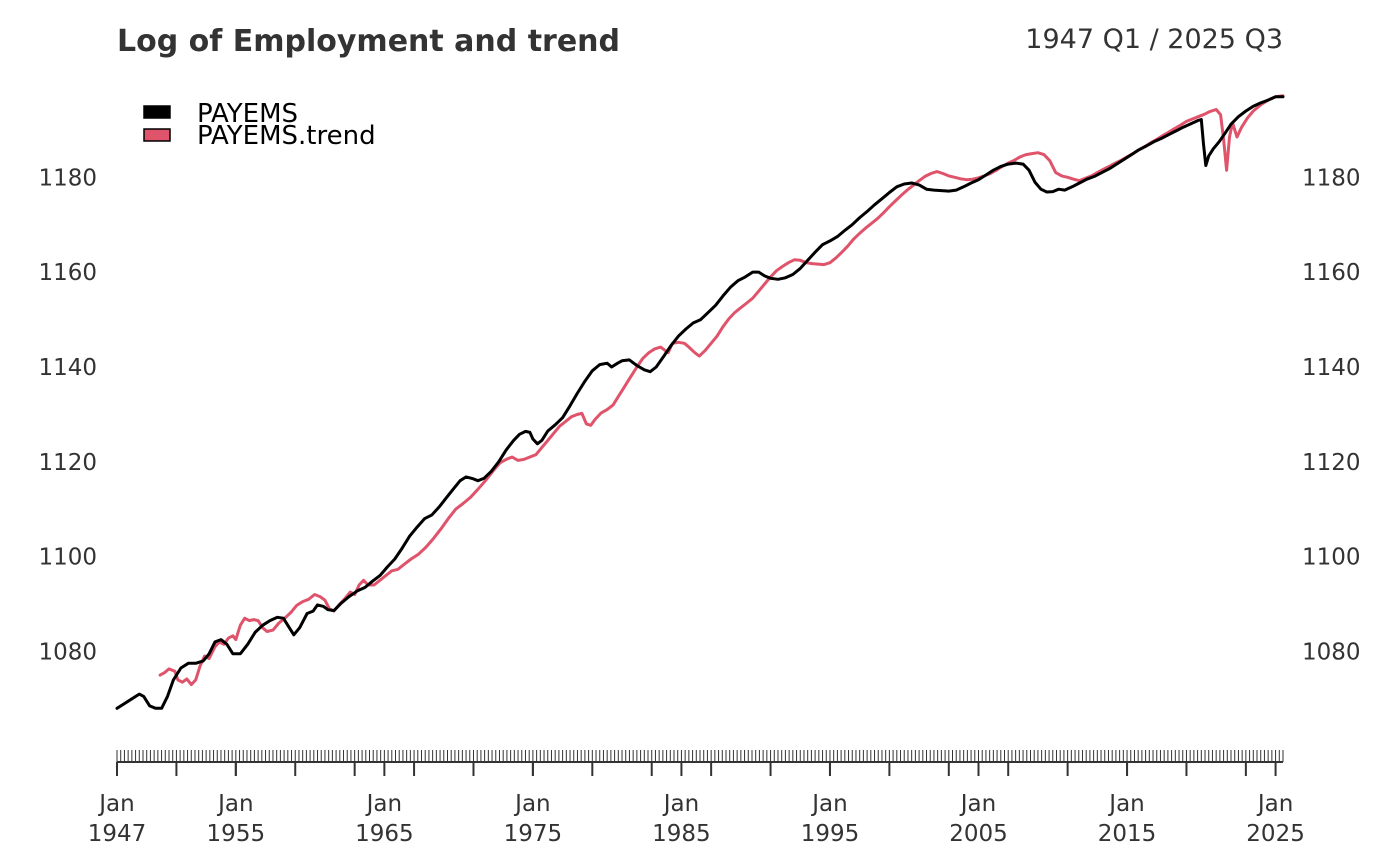  What do you see at coordinates (680, 804) in the screenshot?
I see `x-tick-label-month-1985: Jan` at bounding box center [680, 804].